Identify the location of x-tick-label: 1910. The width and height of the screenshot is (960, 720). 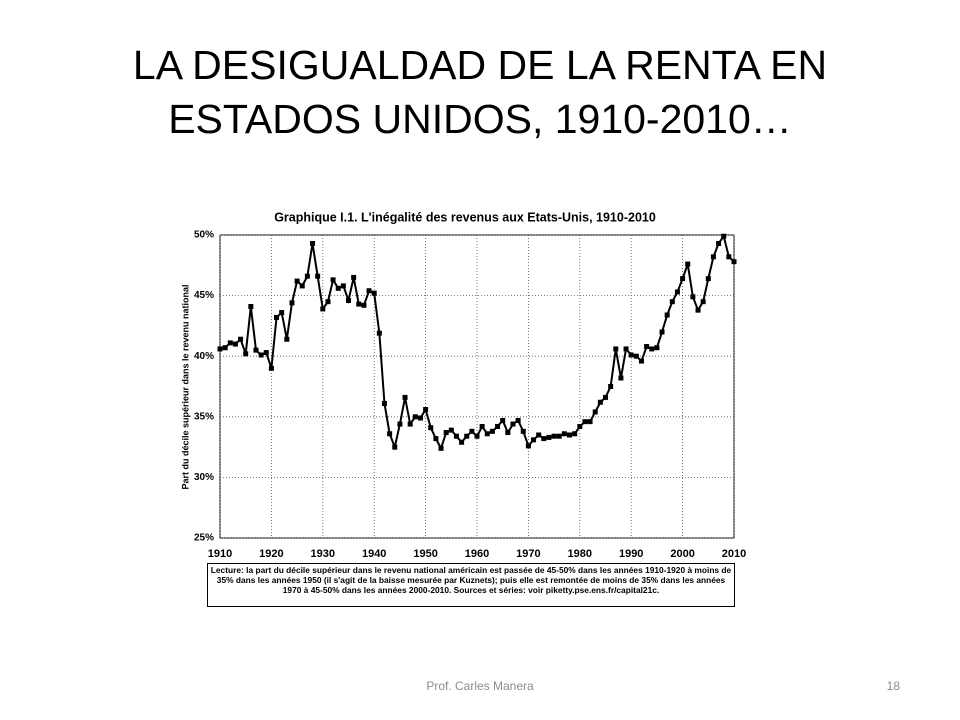
(220, 554).